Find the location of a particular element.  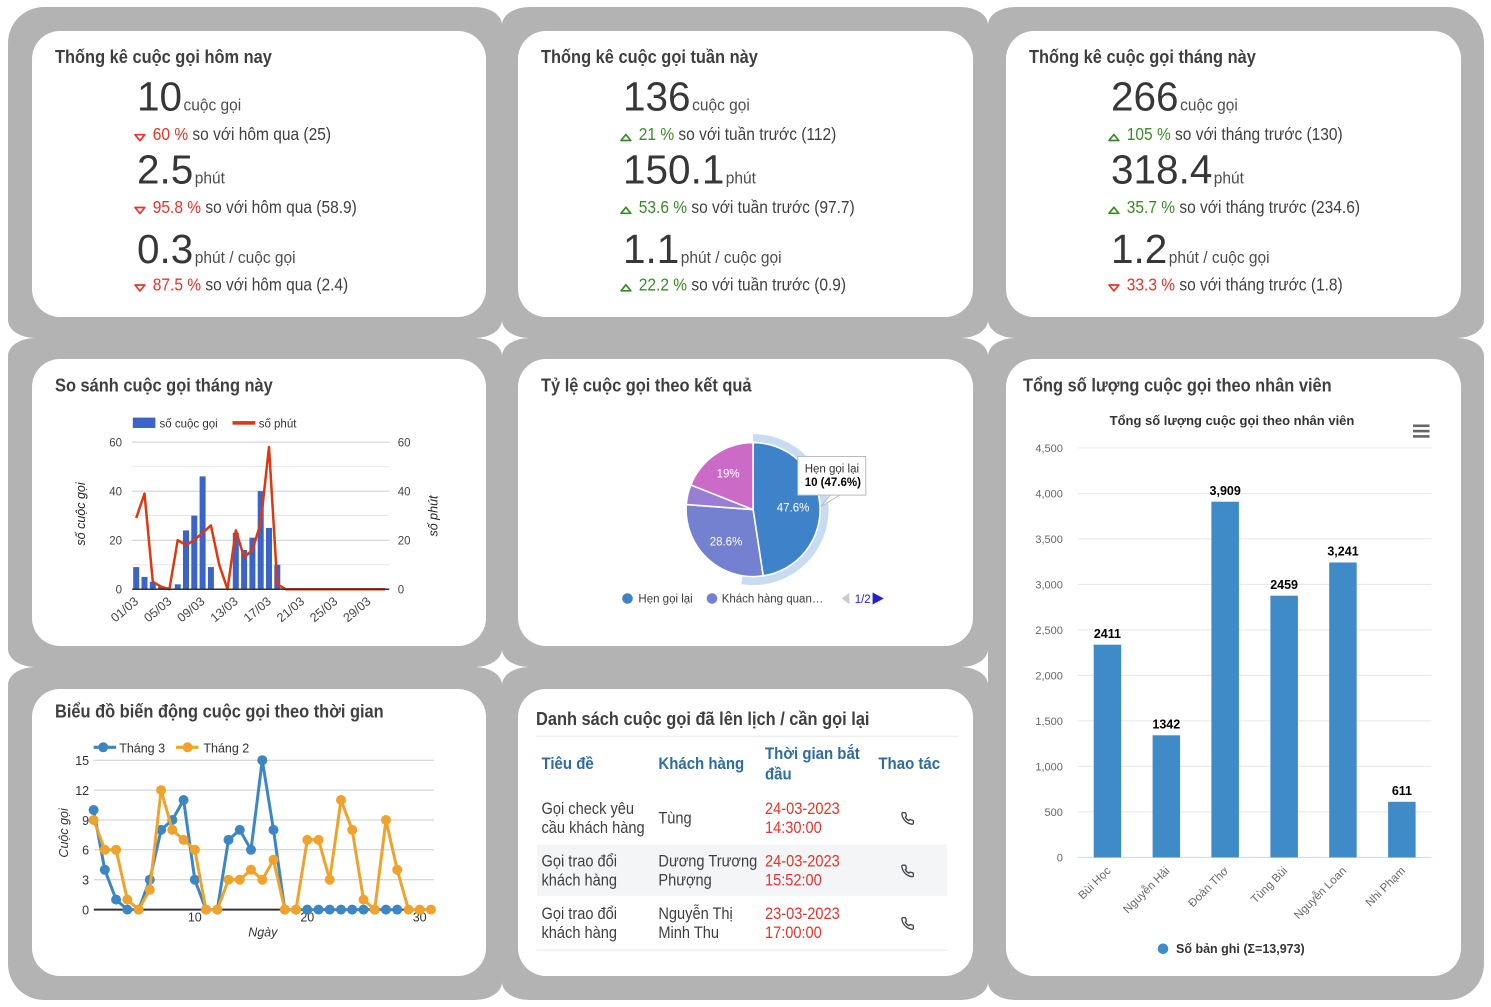

svg-text:33.3 % so với tháng trước (1.8: 33.3 % so với tháng trước (1.8) is located at coordinates (1235, 284).